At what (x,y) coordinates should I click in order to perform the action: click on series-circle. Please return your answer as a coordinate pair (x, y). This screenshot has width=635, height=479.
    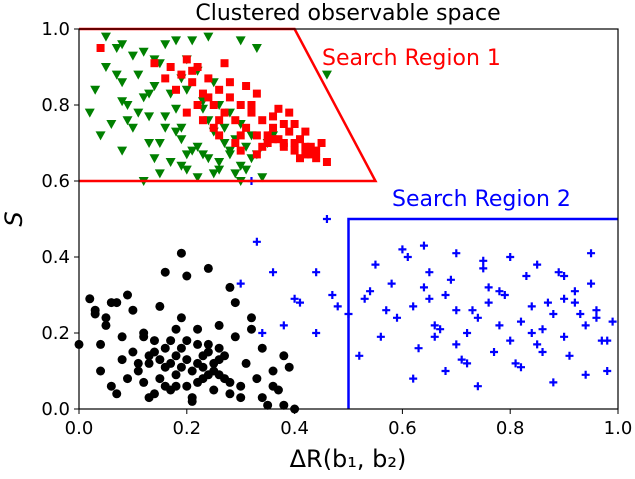
    Looking at the image, I should click on (187, 331).